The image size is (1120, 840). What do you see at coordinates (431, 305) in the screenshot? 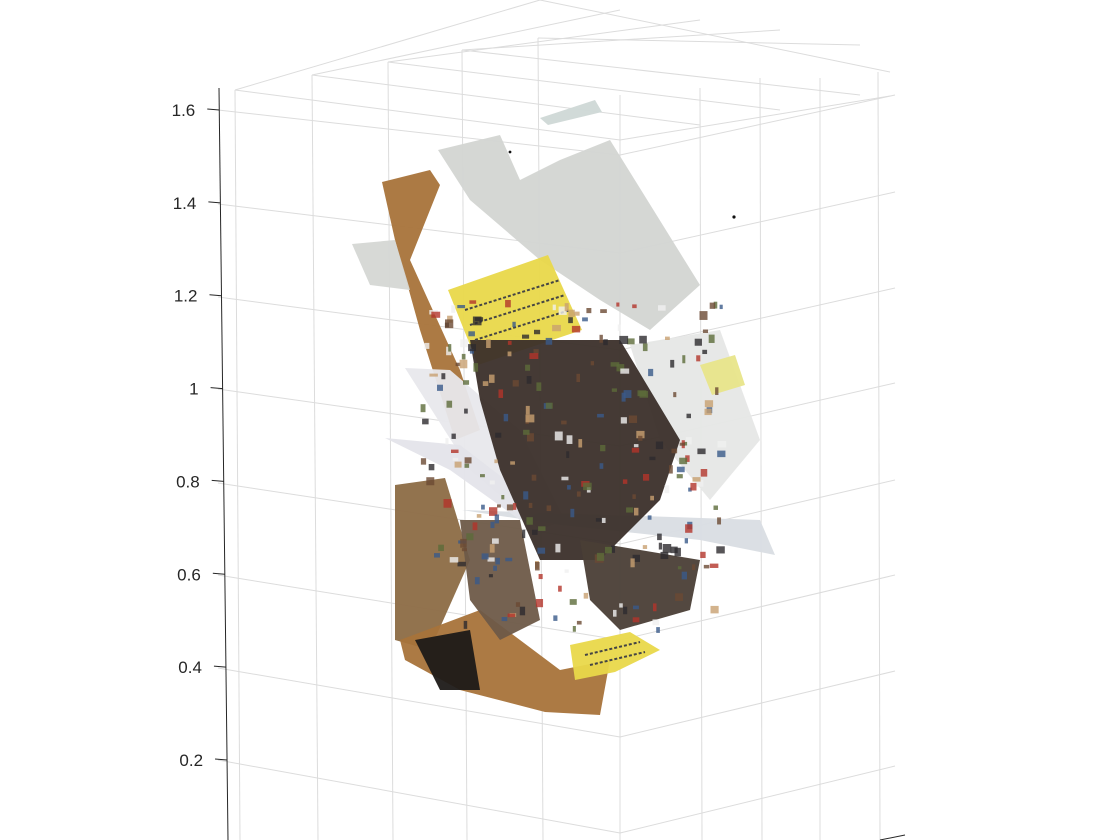
I see `wooden-frame` at bounding box center [431, 305].